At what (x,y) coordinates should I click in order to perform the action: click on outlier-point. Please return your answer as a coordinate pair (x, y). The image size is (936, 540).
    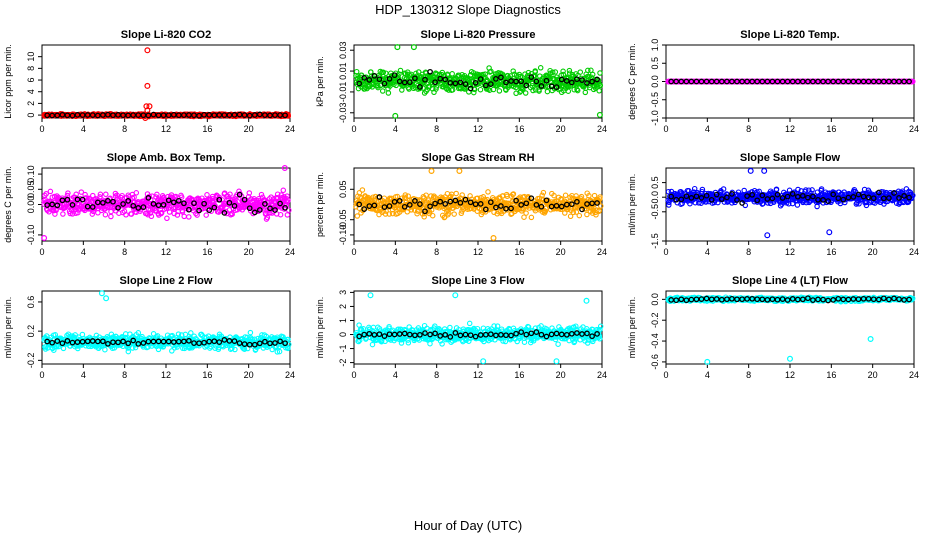
    Looking at the image, I should click on (101, 293).